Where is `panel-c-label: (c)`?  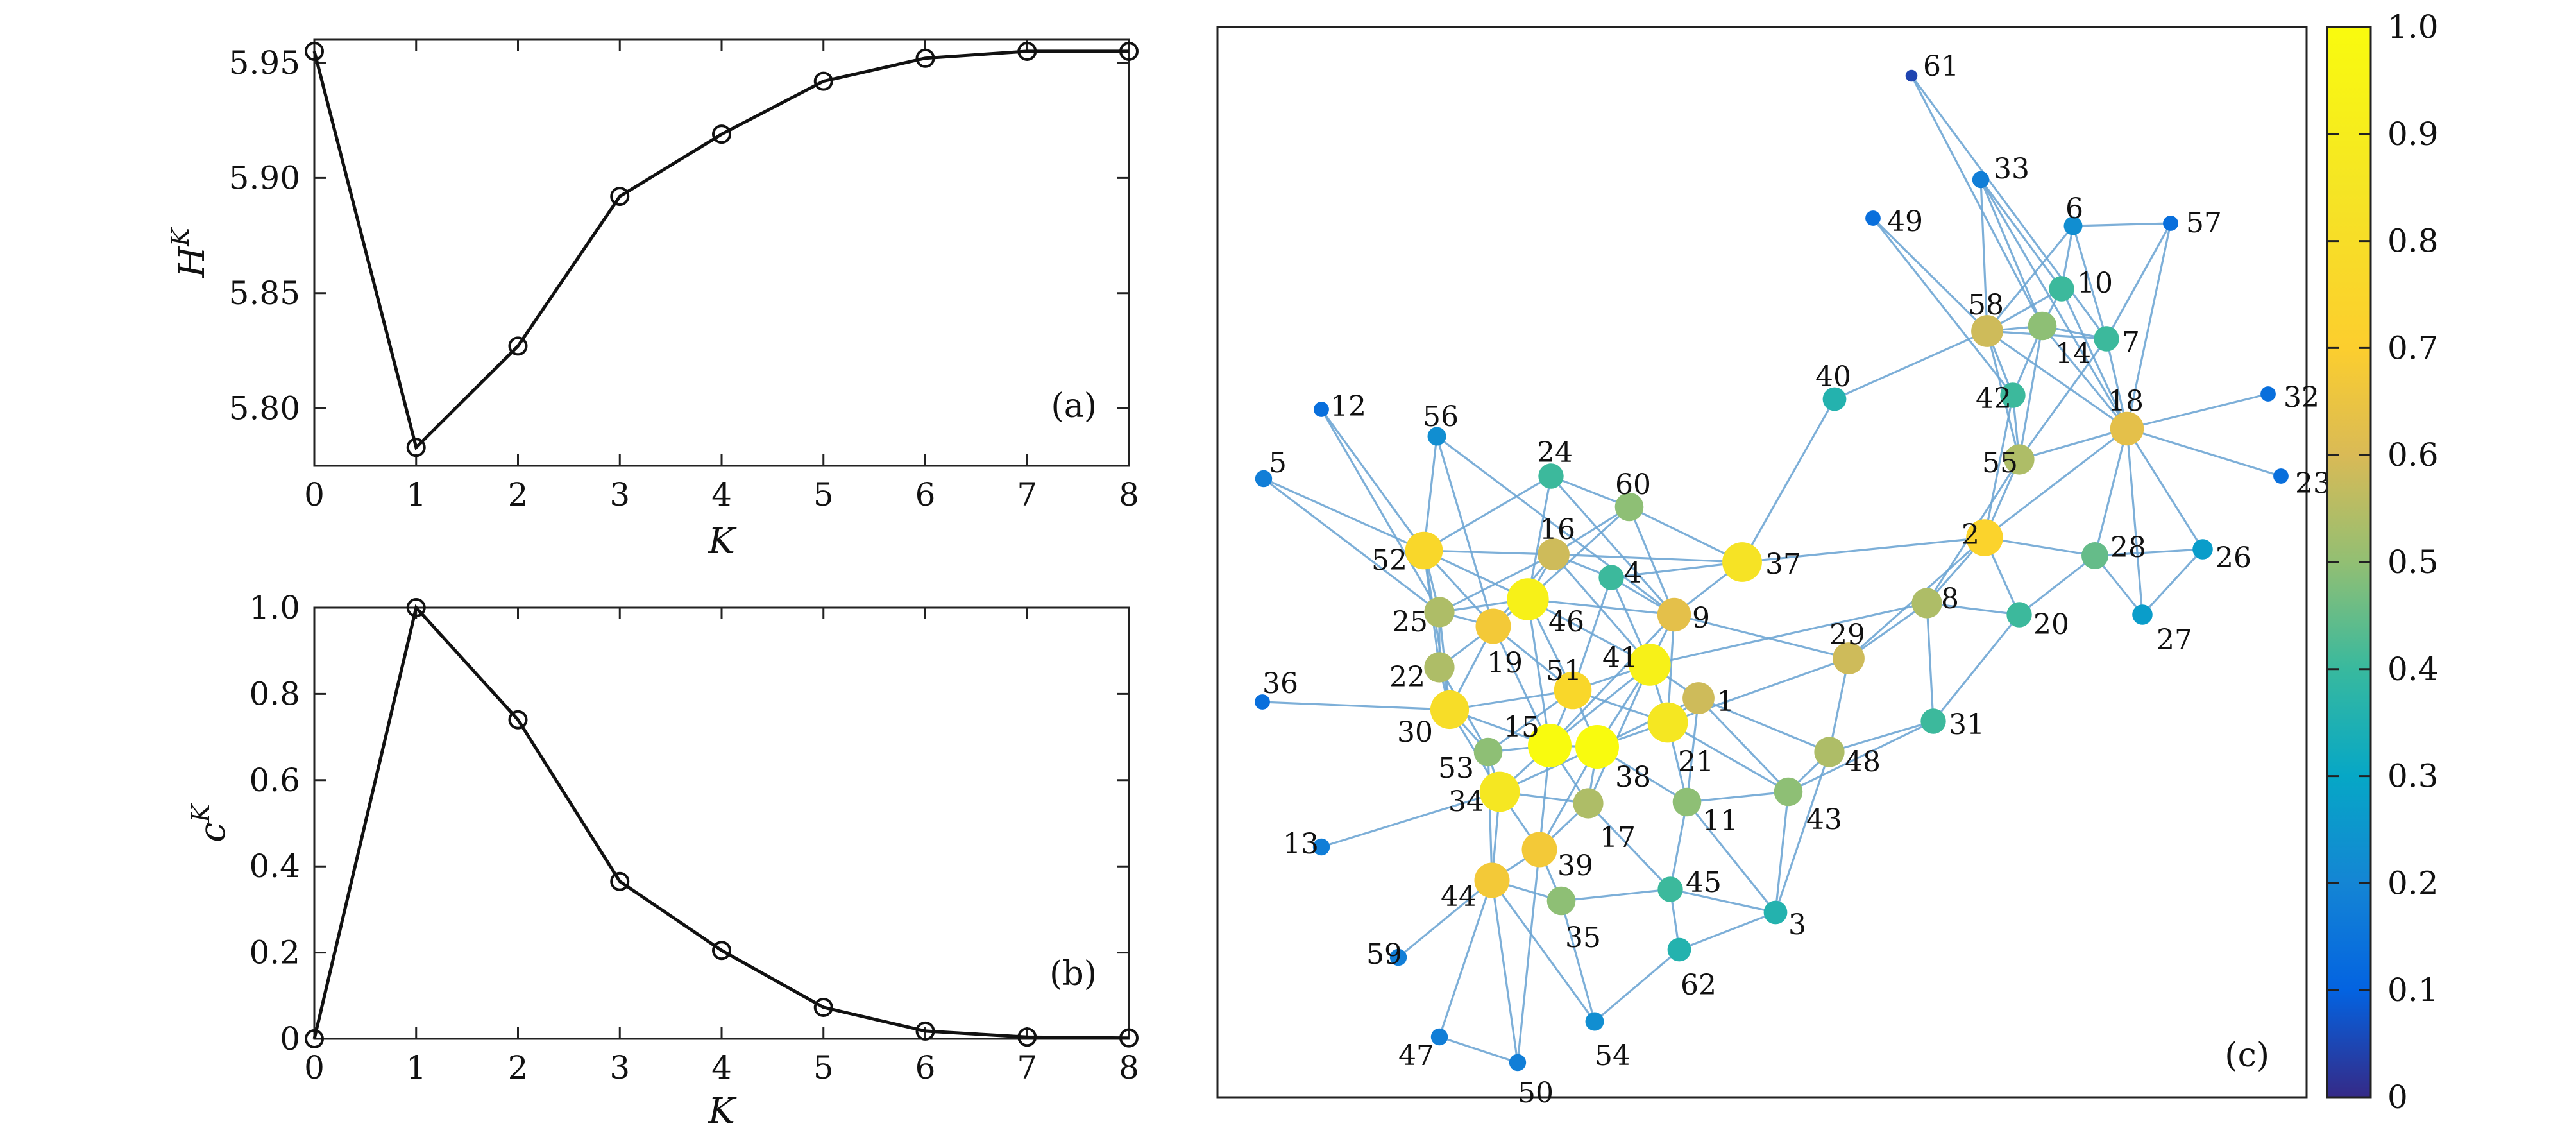 panel-c-label: (c) is located at coordinates (2246, 1055).